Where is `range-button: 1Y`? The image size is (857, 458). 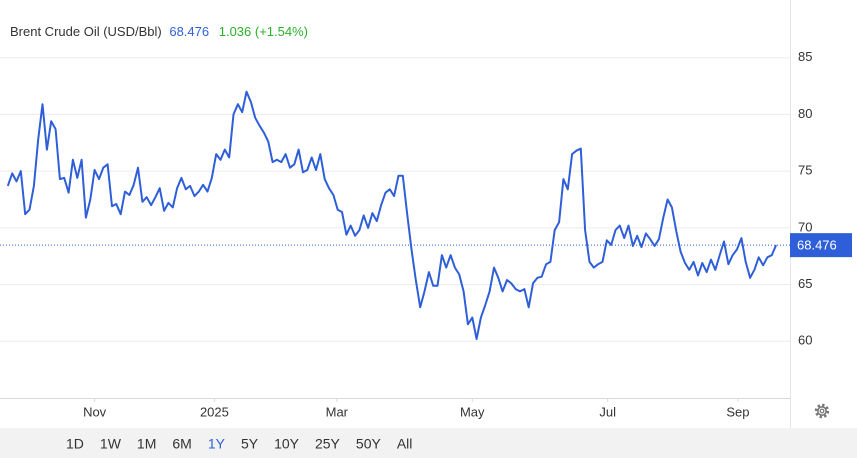
range-button: 1Y is located at coordinates (217, 444).